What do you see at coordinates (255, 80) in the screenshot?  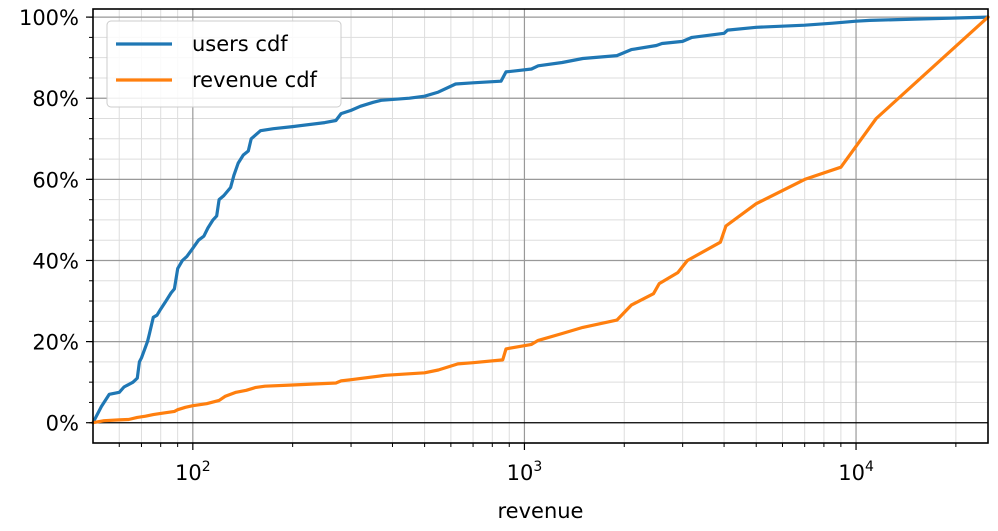 I see `legend-label: revenue cdf` at bounding box center [255, 80].